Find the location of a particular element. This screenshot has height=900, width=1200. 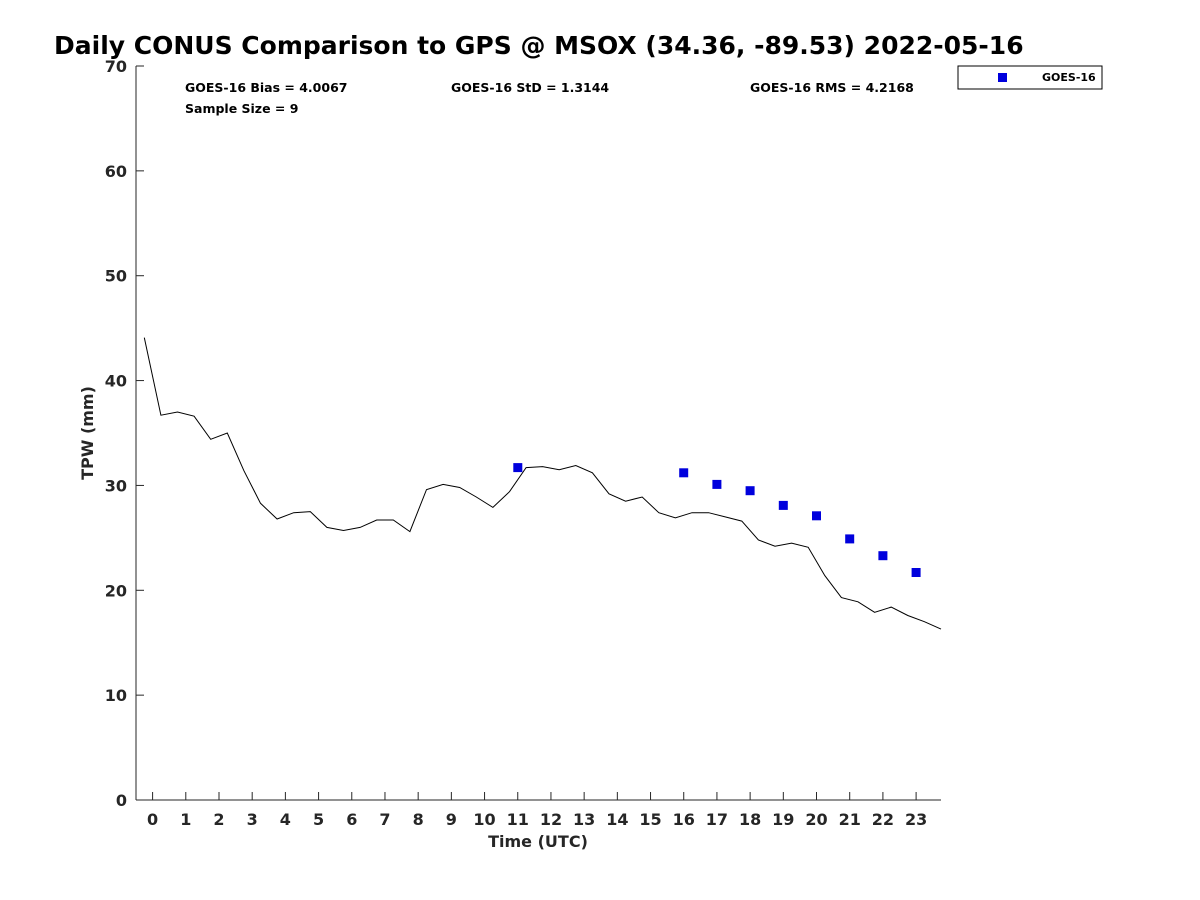

legend-box is located at coordinates (1030, 77).